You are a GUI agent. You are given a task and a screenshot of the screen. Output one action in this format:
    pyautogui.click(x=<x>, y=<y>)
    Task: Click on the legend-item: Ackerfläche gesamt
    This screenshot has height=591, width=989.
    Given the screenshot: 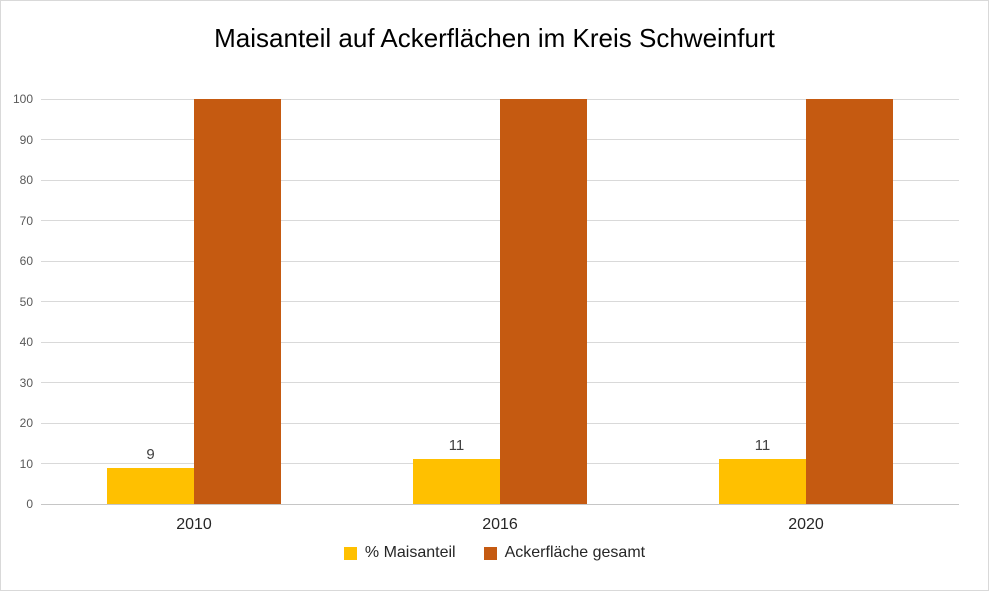 What is the action you would take?
    pyautogui.click(x=564, y=553)
    